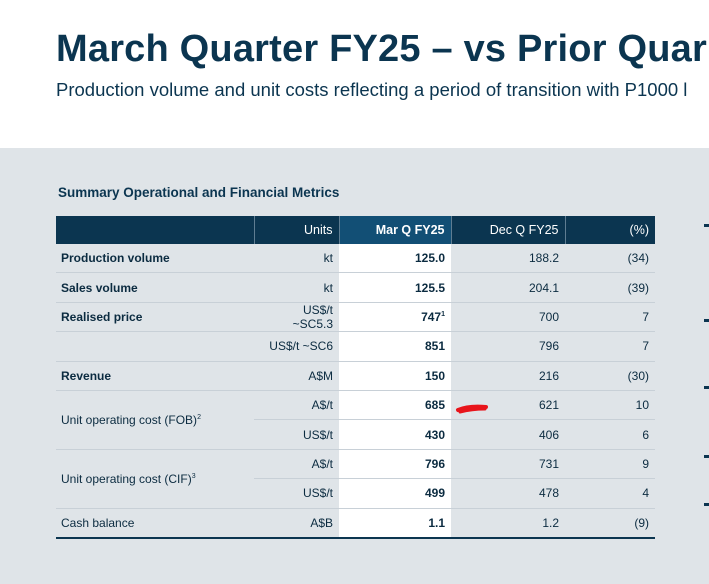 The height and width of the screenshot is (584, 709). Describe the element at coordinates (155, 523) in the screenshot. I see `row-label: Cash balance` at that location.